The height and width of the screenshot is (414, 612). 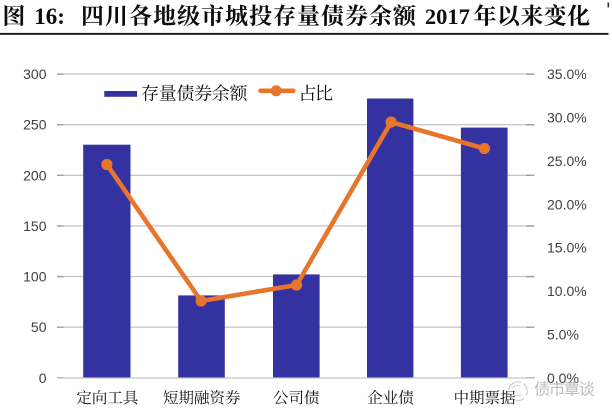 I want to click on svg-text: 250, so click(x=35, y=125).